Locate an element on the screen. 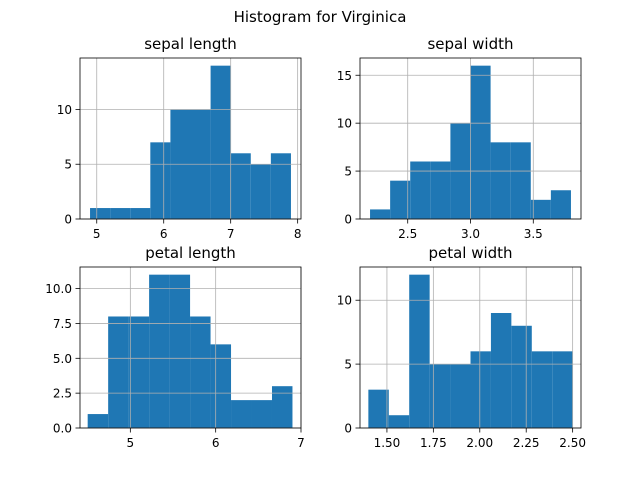 This screenshot has width=640, height=480. x-tick-label: 2.50 is located at coordinates (572, 443).